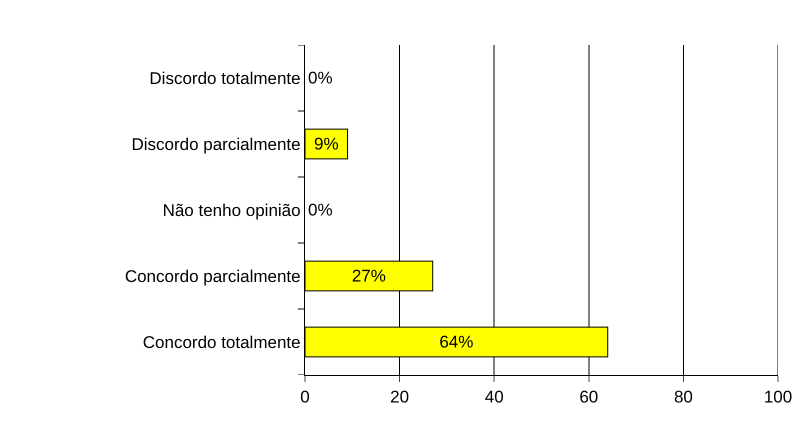 The width and height of the screenshot is (804, 425). Describe the element at coordinates (369, 276) in the screenshot. I see `data-label: 27%` at that location.